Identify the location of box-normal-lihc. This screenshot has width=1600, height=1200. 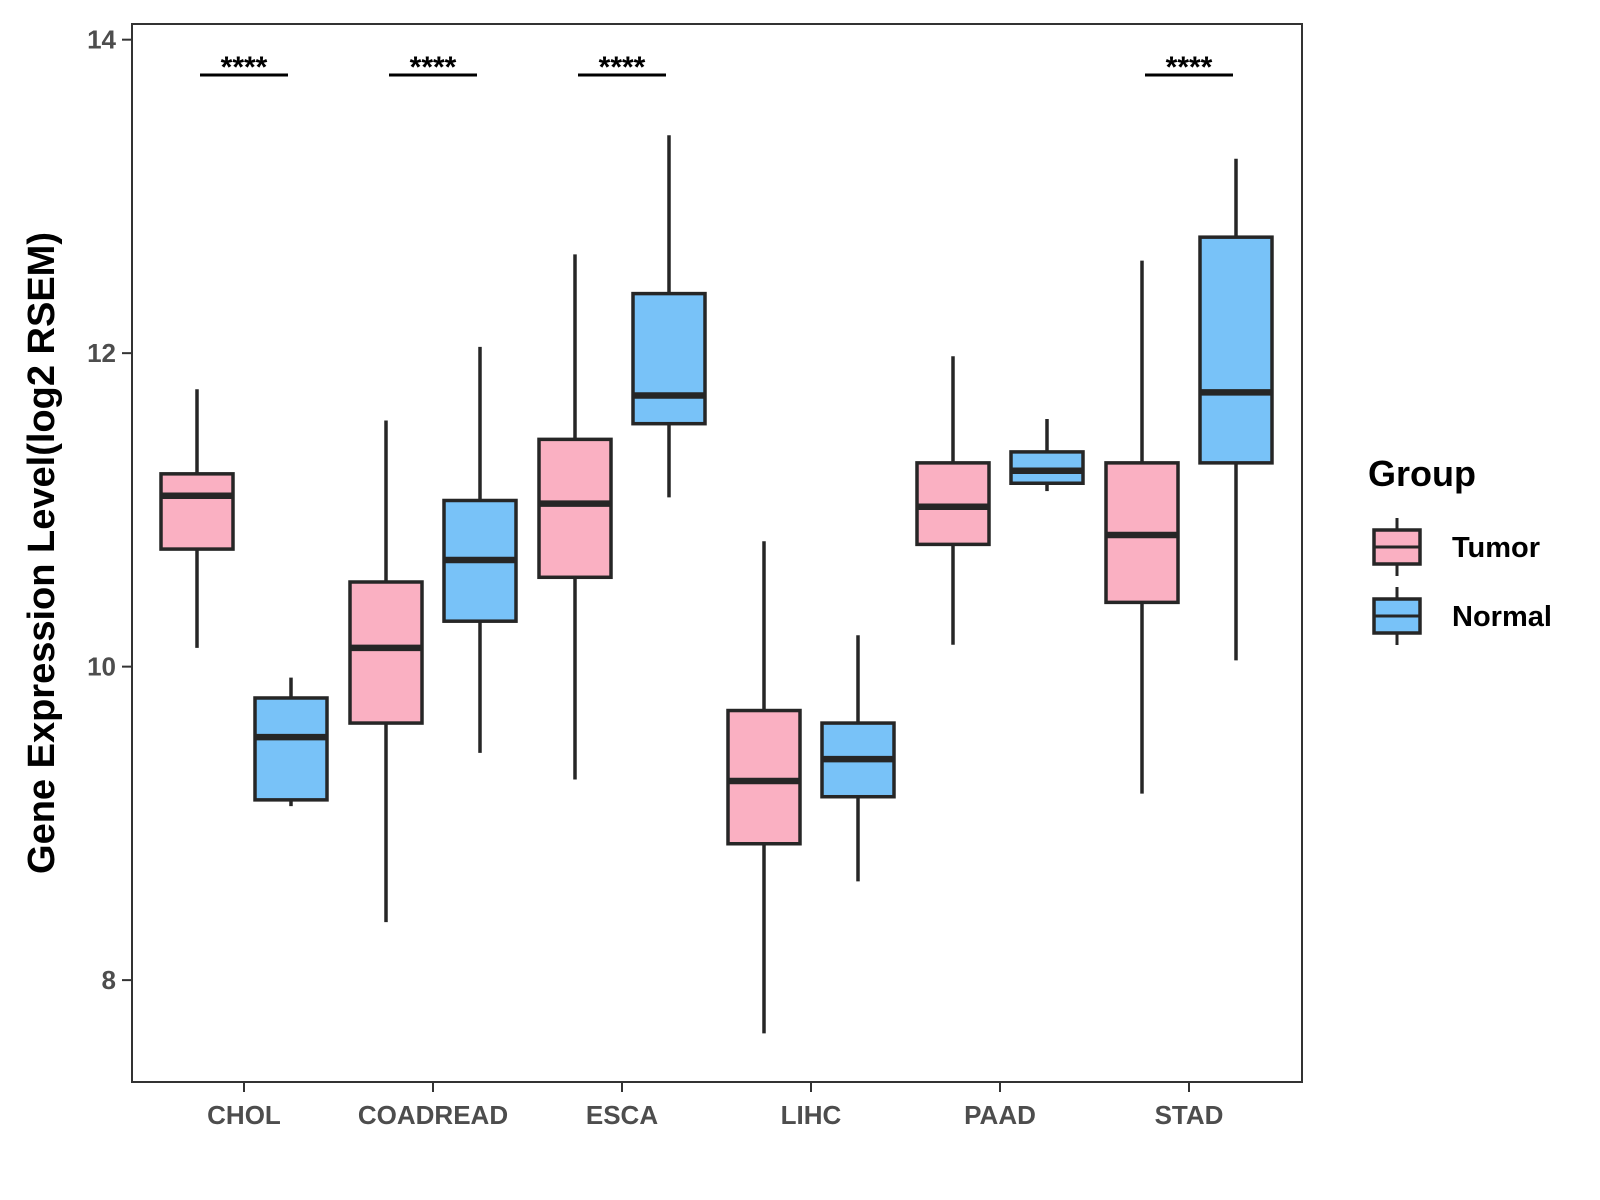
(858, 758).